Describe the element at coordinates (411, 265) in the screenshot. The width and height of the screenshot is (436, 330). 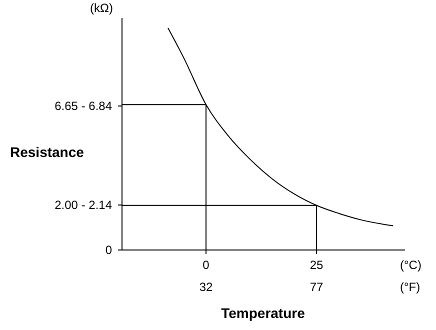
I see `text: (°C)` at that location.